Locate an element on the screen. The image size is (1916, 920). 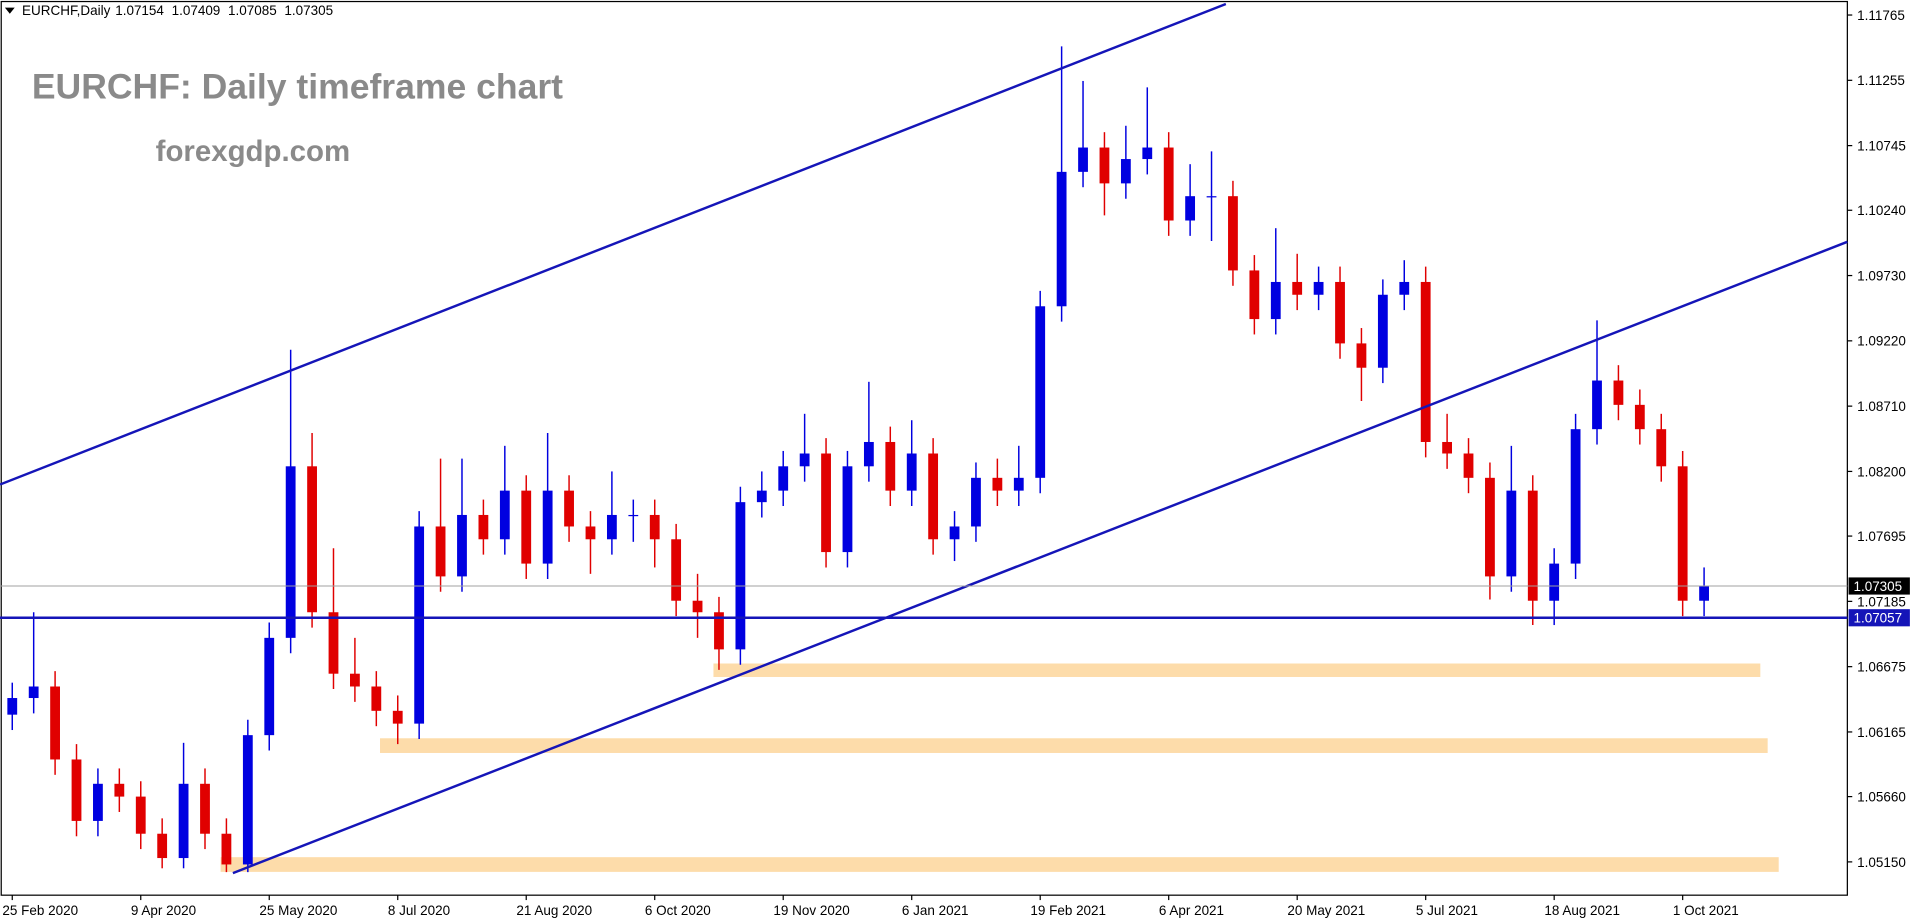
y-tick-label: 1.07695 is located at coordinates (1881, 536).